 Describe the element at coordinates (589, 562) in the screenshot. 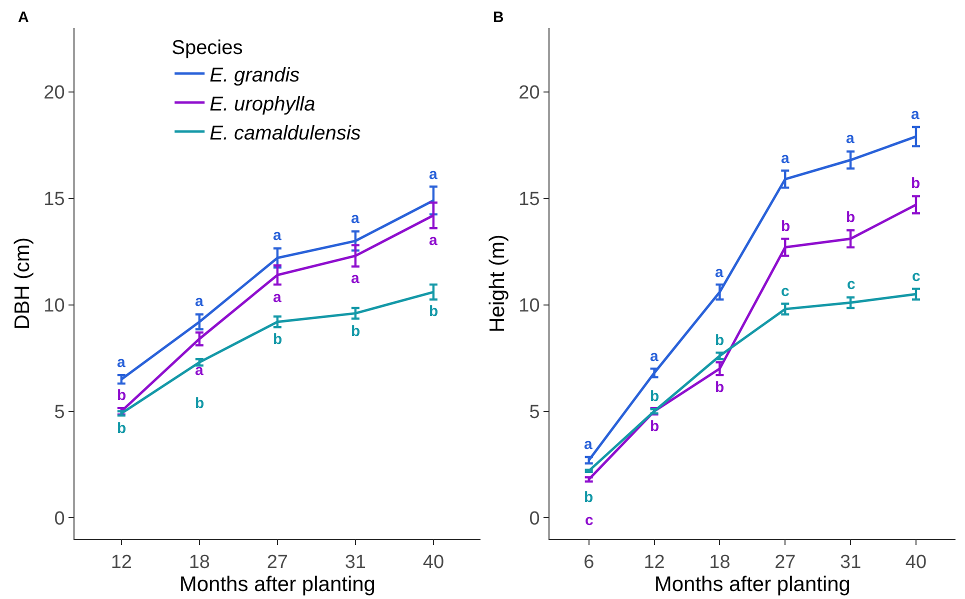

I see `x-tick-label: 6` at that location.